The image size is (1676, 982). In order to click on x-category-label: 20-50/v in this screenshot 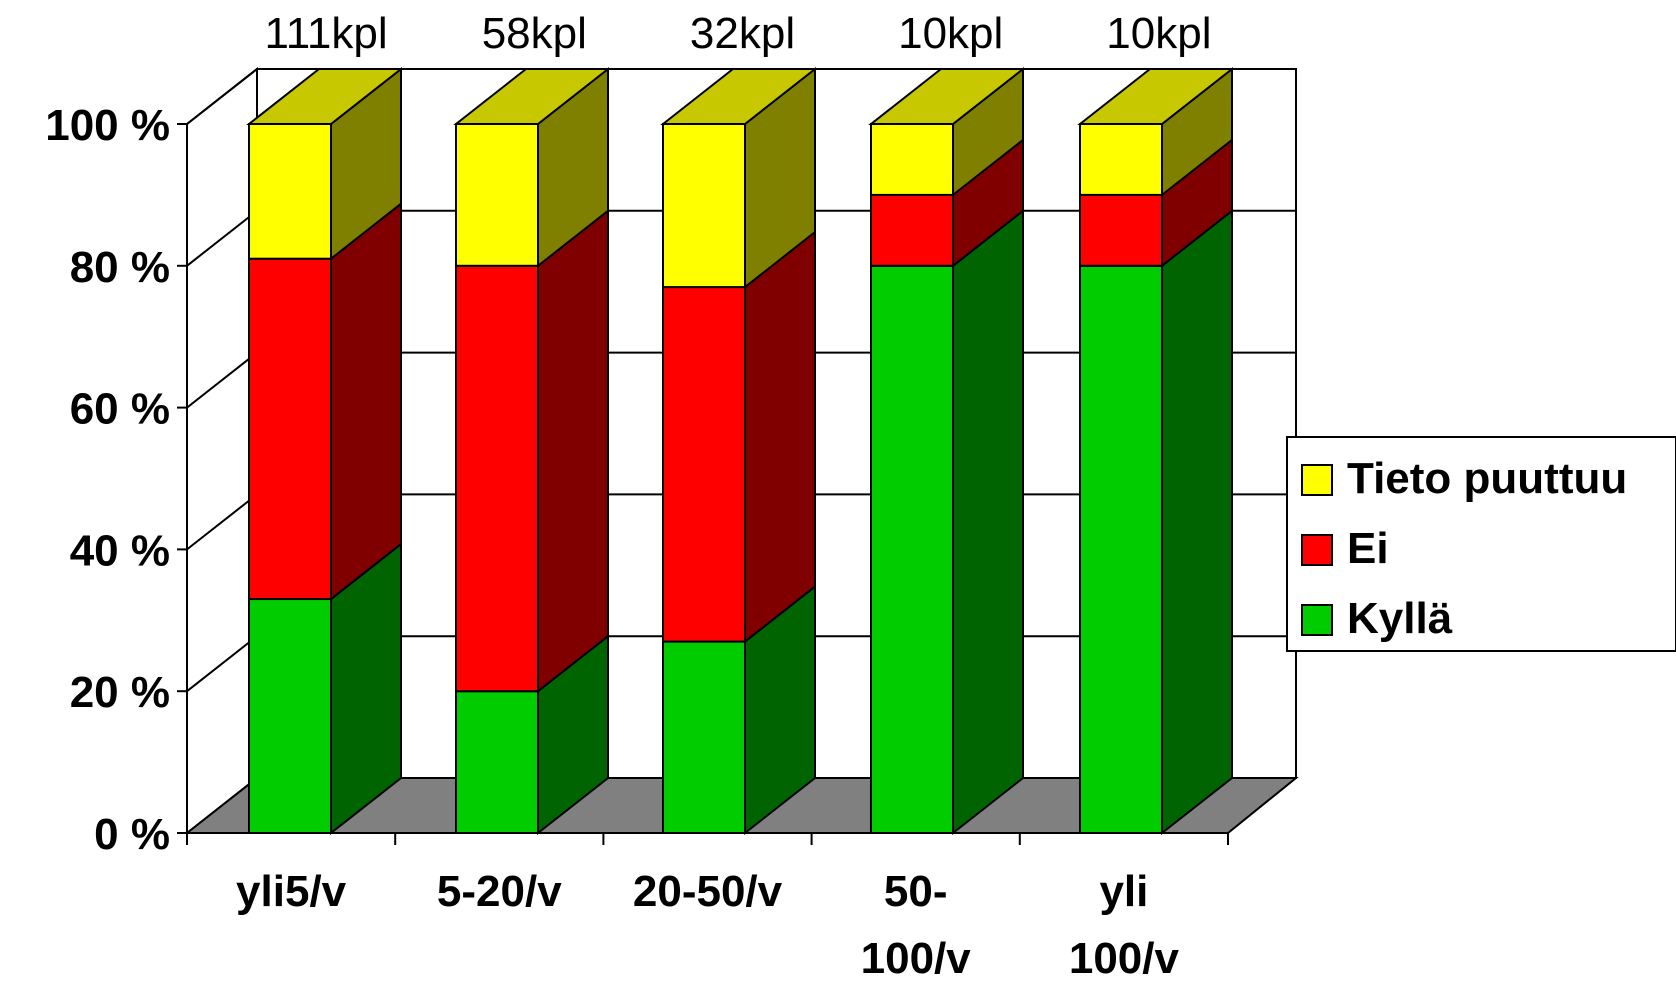, I will do `click(708, 891)`.